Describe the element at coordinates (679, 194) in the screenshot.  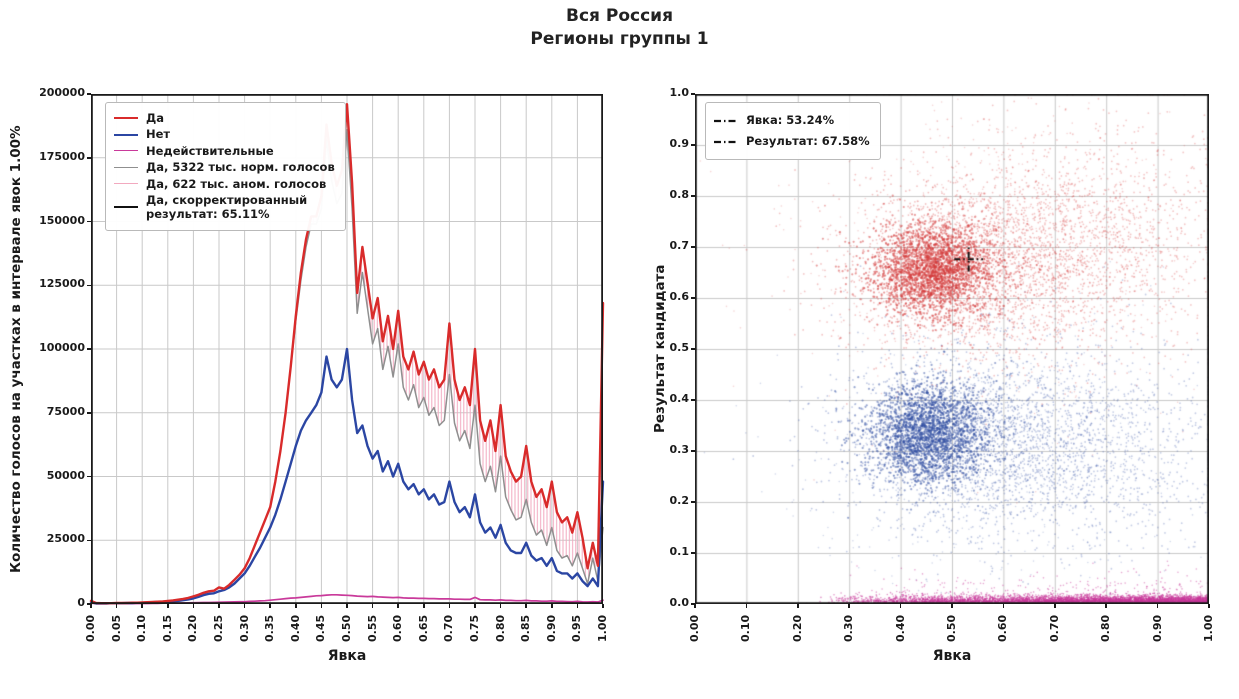
I see `y-tick-label: 0.8` at that location.